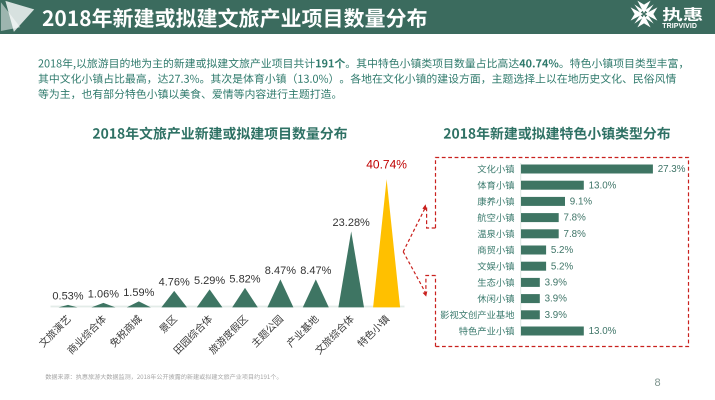 The height and width of the screenshot is (400, 715). I want to click on svg-text: 27.3%, so click(672, 169).